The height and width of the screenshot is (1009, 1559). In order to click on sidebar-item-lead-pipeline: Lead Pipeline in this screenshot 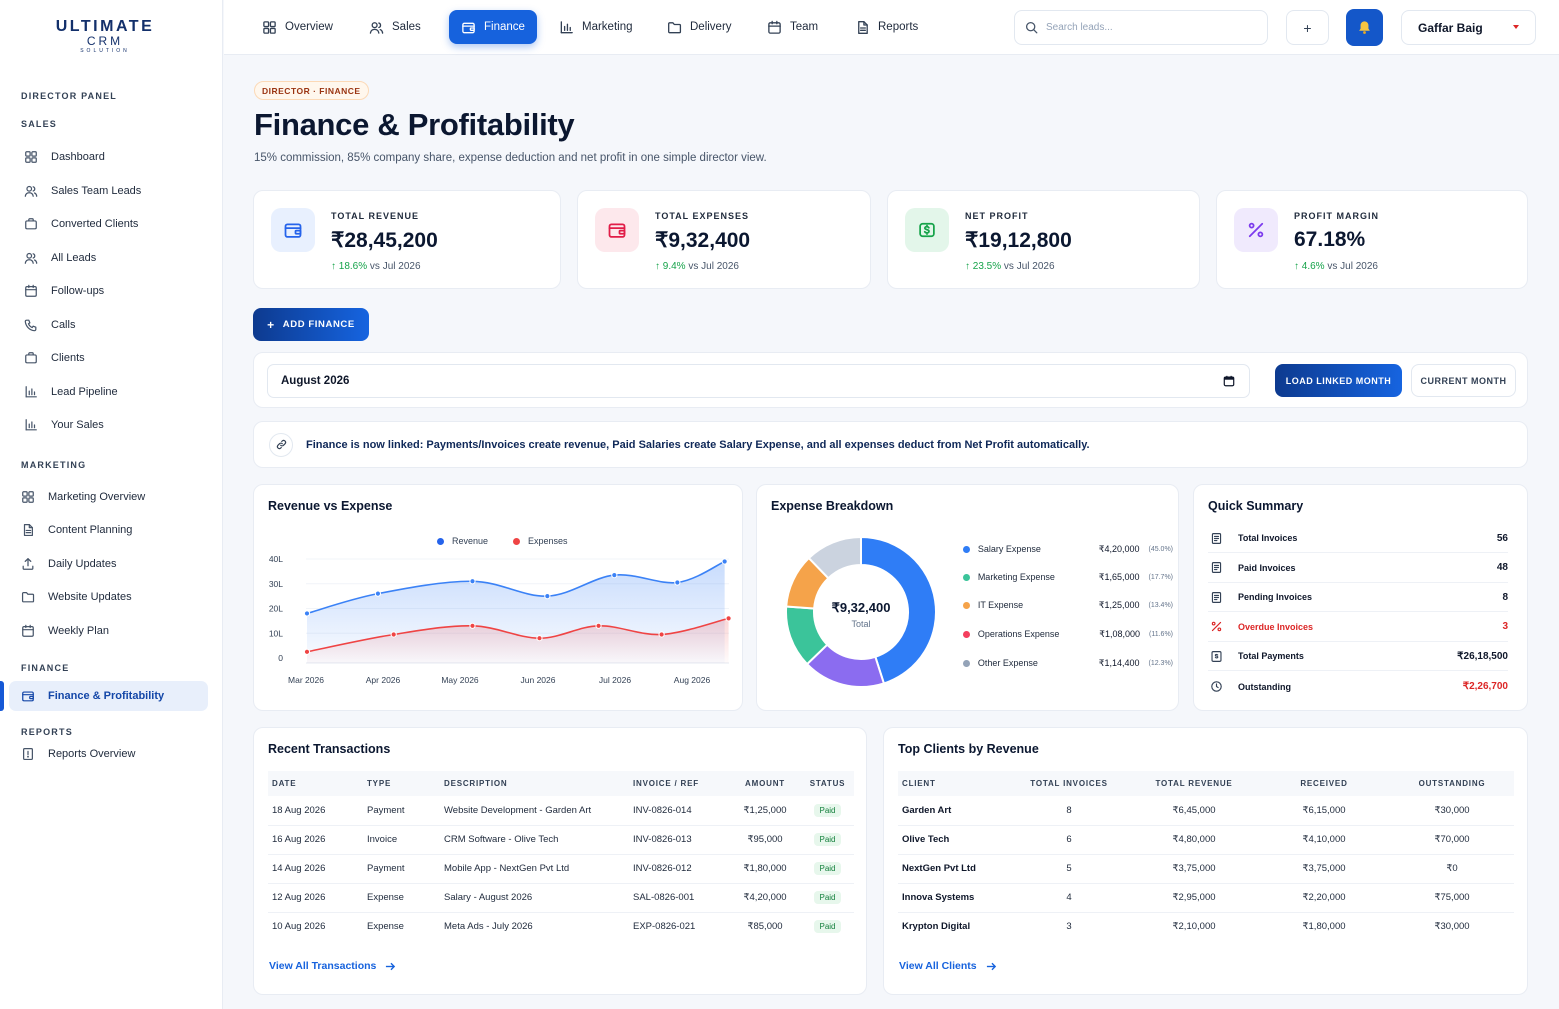, I will do `click(111, 392)`.